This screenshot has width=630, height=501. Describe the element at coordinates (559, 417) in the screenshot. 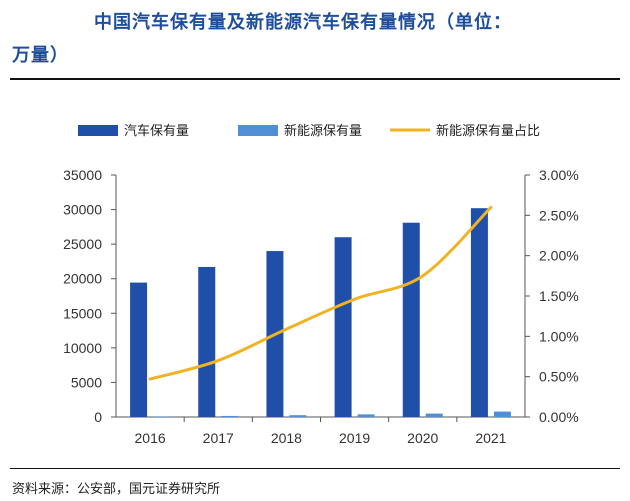

I see `right-tick-label: 0.00%` at that location.